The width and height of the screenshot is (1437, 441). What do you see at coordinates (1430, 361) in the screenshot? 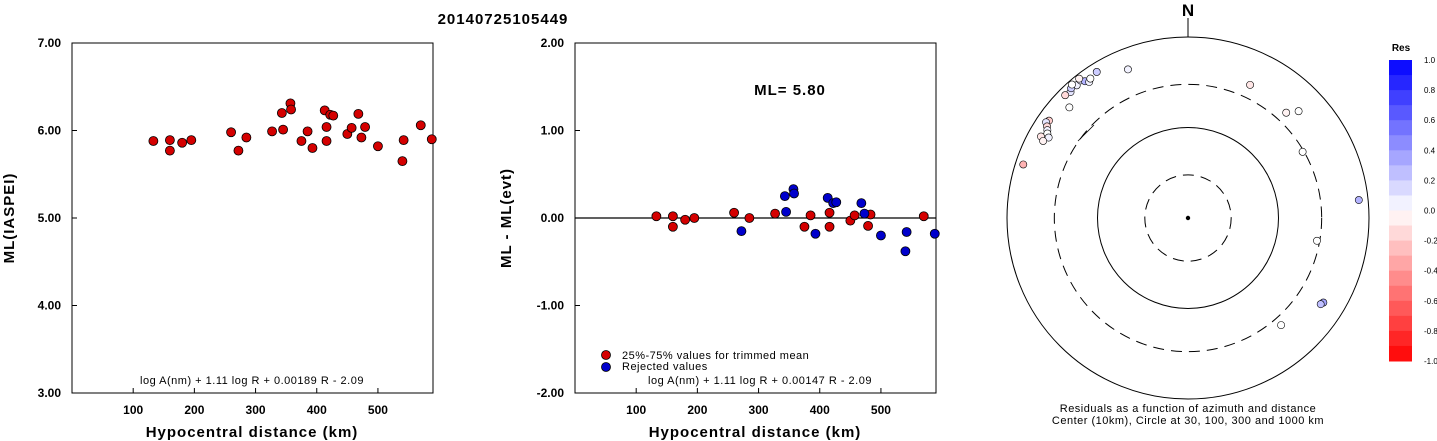
I see `colorbar-label: -1.0` at bounding box center [1430, 361].